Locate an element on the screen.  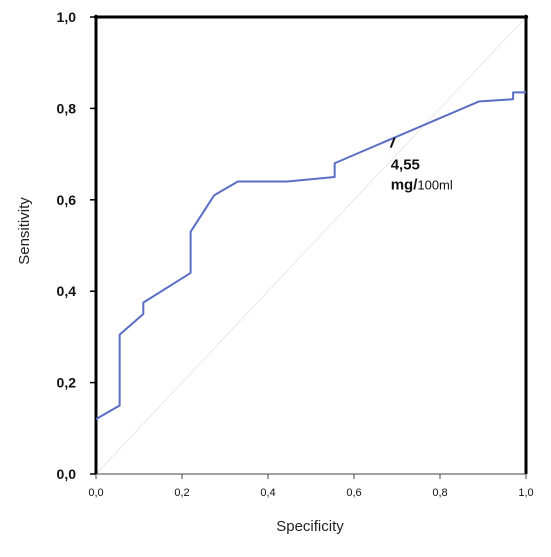
corner-marker is located at coordinates (526, 17).